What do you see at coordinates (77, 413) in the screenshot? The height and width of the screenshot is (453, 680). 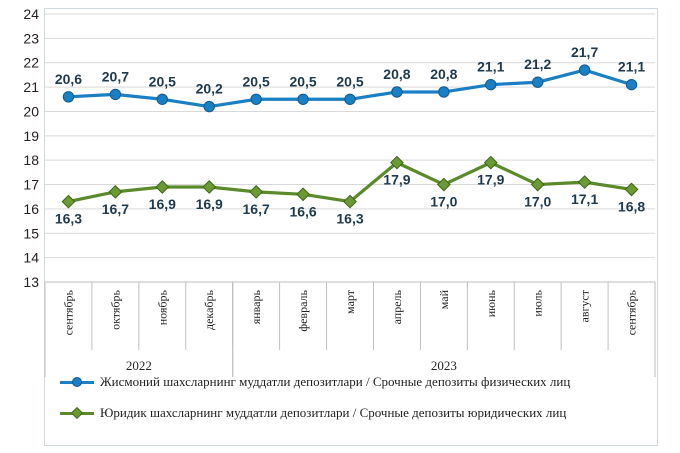 I see `legend-swatch-legal-entities` at bounding box center [77, 413].